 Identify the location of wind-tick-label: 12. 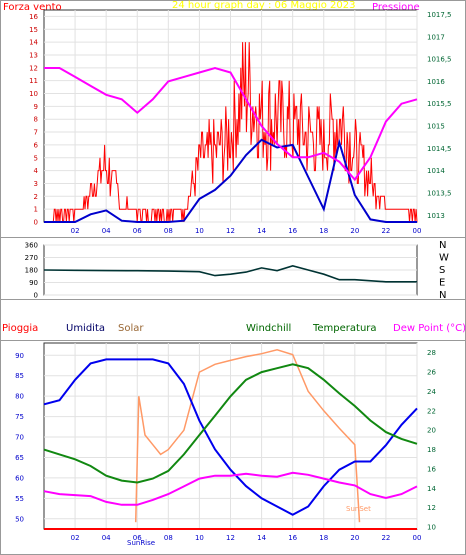
(33, 68).